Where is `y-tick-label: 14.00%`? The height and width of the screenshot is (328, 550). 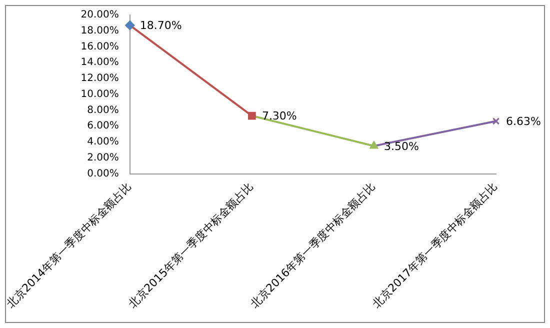
y-tick-label: 14.00% is located at coordinates (99, 62).